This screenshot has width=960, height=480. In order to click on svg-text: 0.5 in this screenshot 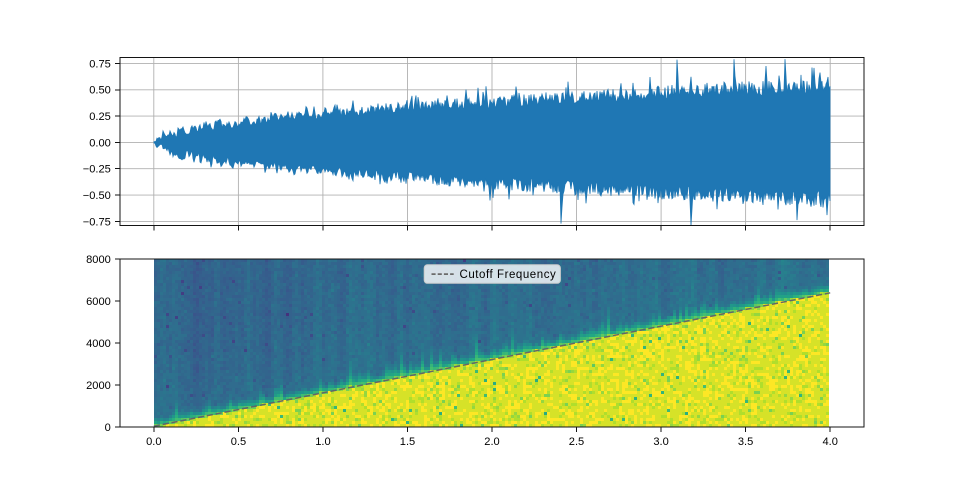, I will do `click(238, 442)`.